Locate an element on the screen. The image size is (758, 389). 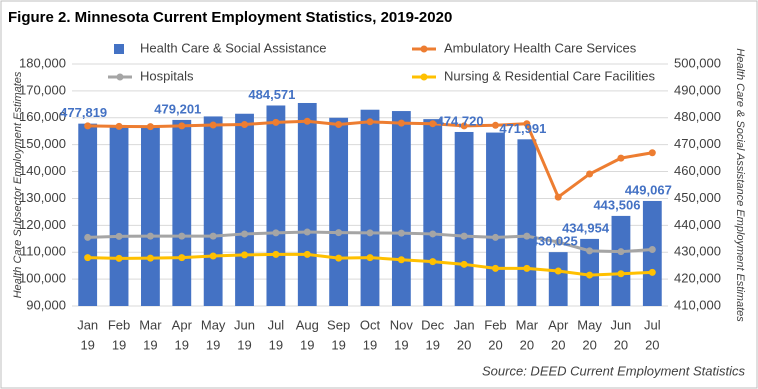
data-label: 430,025 is located at coordinates (554, 241).